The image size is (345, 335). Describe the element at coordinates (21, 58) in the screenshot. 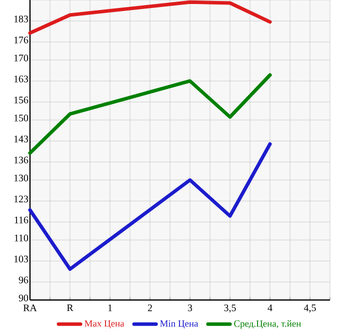

I see `y-tick-label: 170` at that location.